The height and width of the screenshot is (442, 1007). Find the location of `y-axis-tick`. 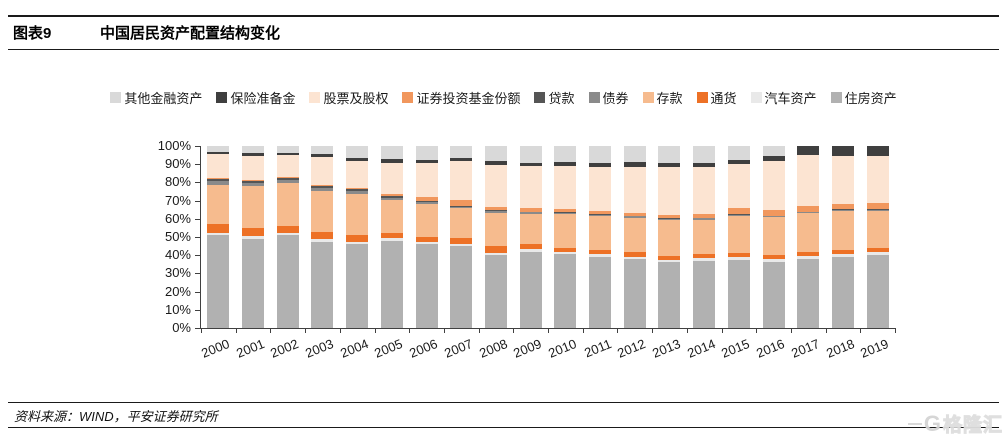

y-axis-tick is located at coordinates (198, 165).